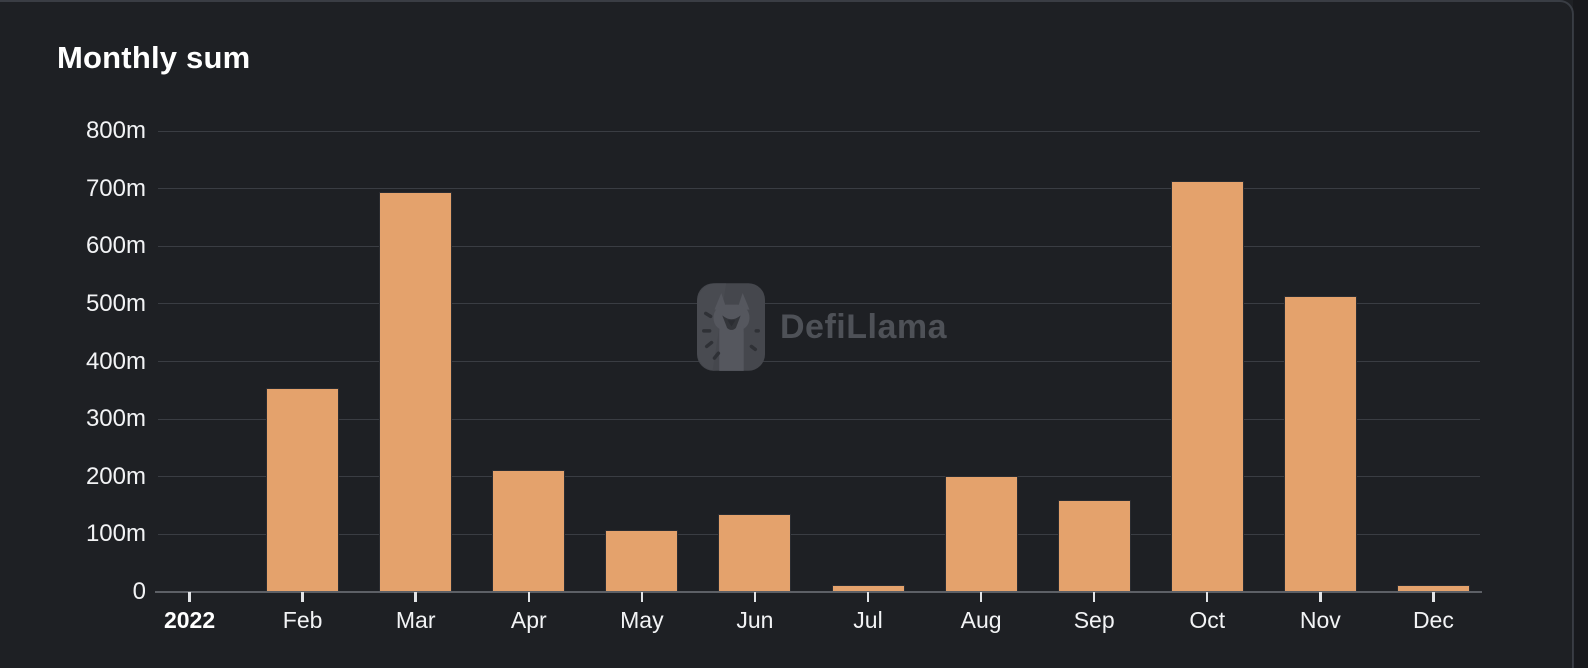 This screenshot has height=668, width=1588. Describe the element at coordinates (416, 392) in the screenshot. I see `bar-mar` at that location.